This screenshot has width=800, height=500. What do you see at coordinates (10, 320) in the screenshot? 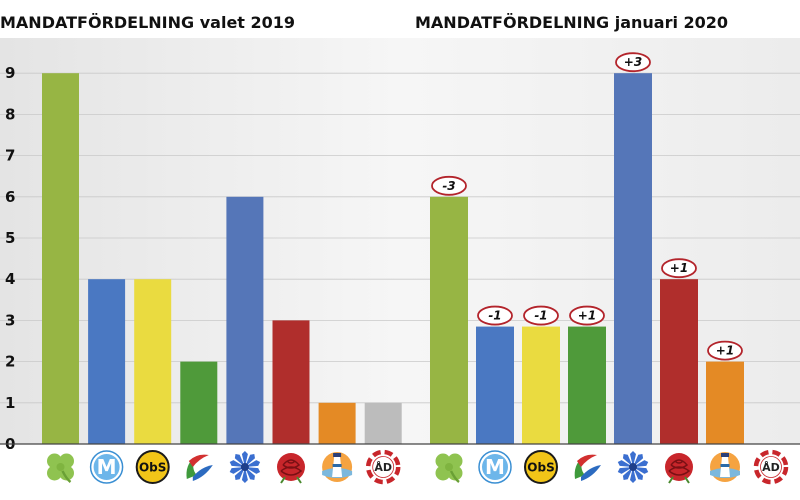
I see `y-tick-label: 3` at bounding box center [10, 320].